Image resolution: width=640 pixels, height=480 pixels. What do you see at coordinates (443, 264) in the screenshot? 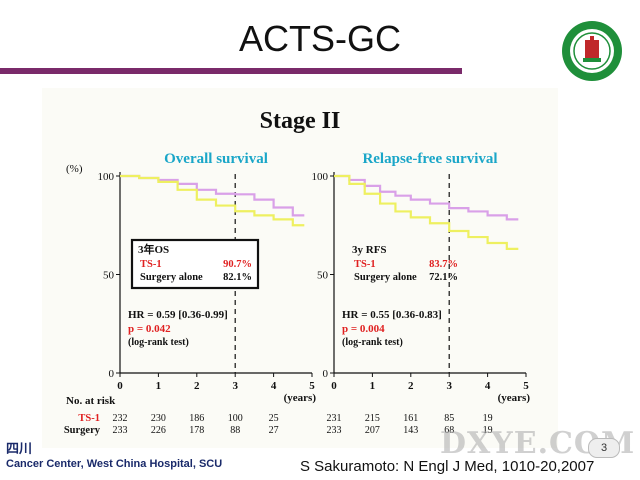
I see `panel2-annotation-value: 83.7%` at bounding box center [443, 264].